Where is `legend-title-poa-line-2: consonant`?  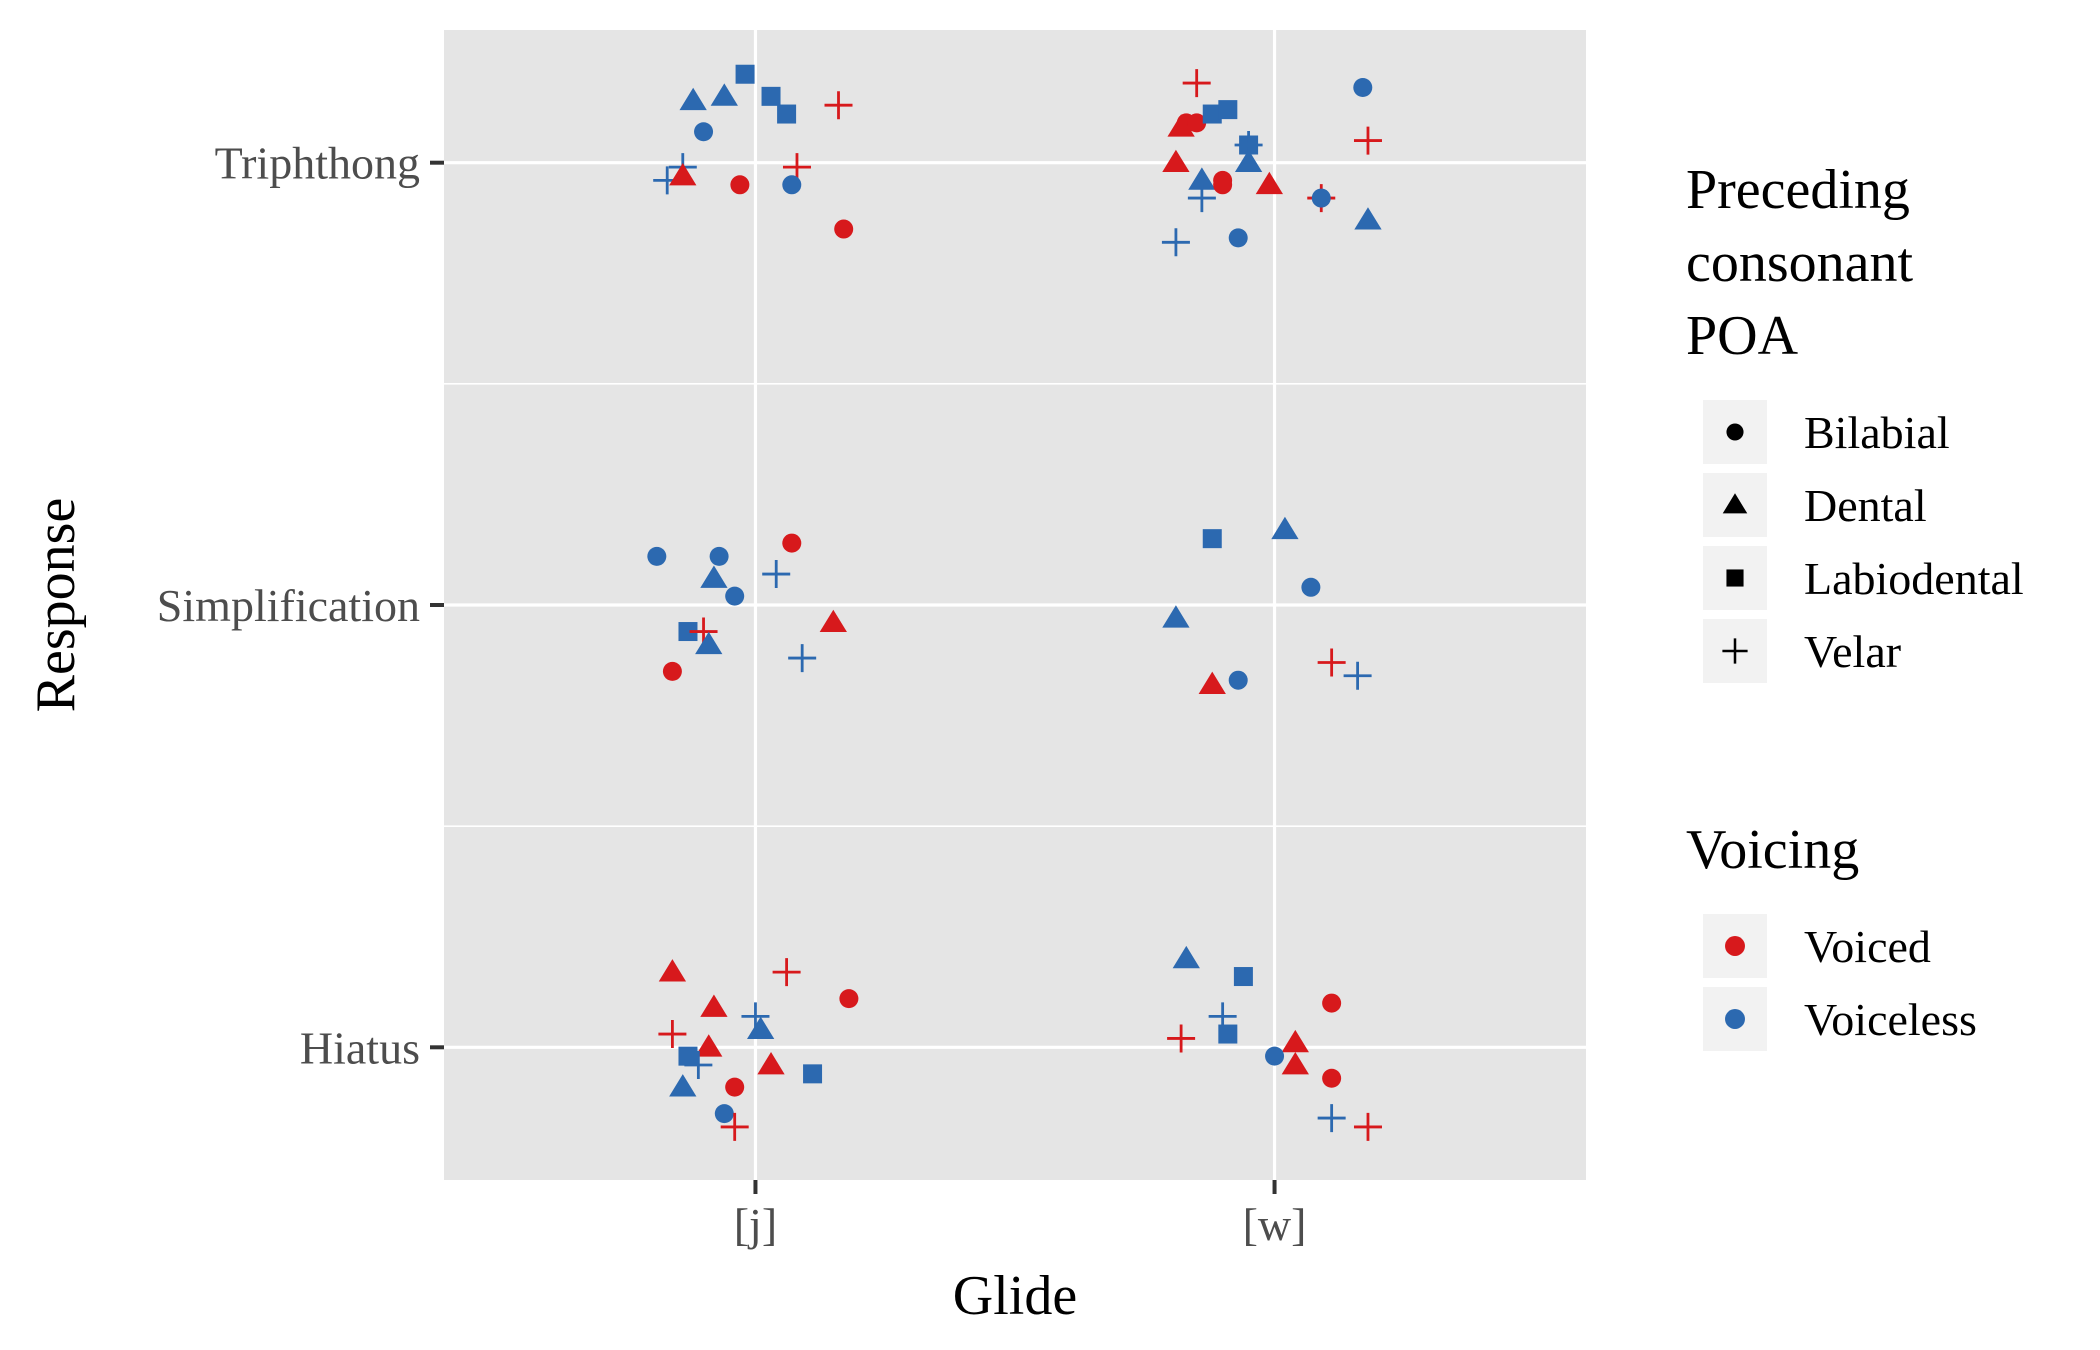
legend-title-poa-line-2: consonant is located at coordinates (1800, 263).